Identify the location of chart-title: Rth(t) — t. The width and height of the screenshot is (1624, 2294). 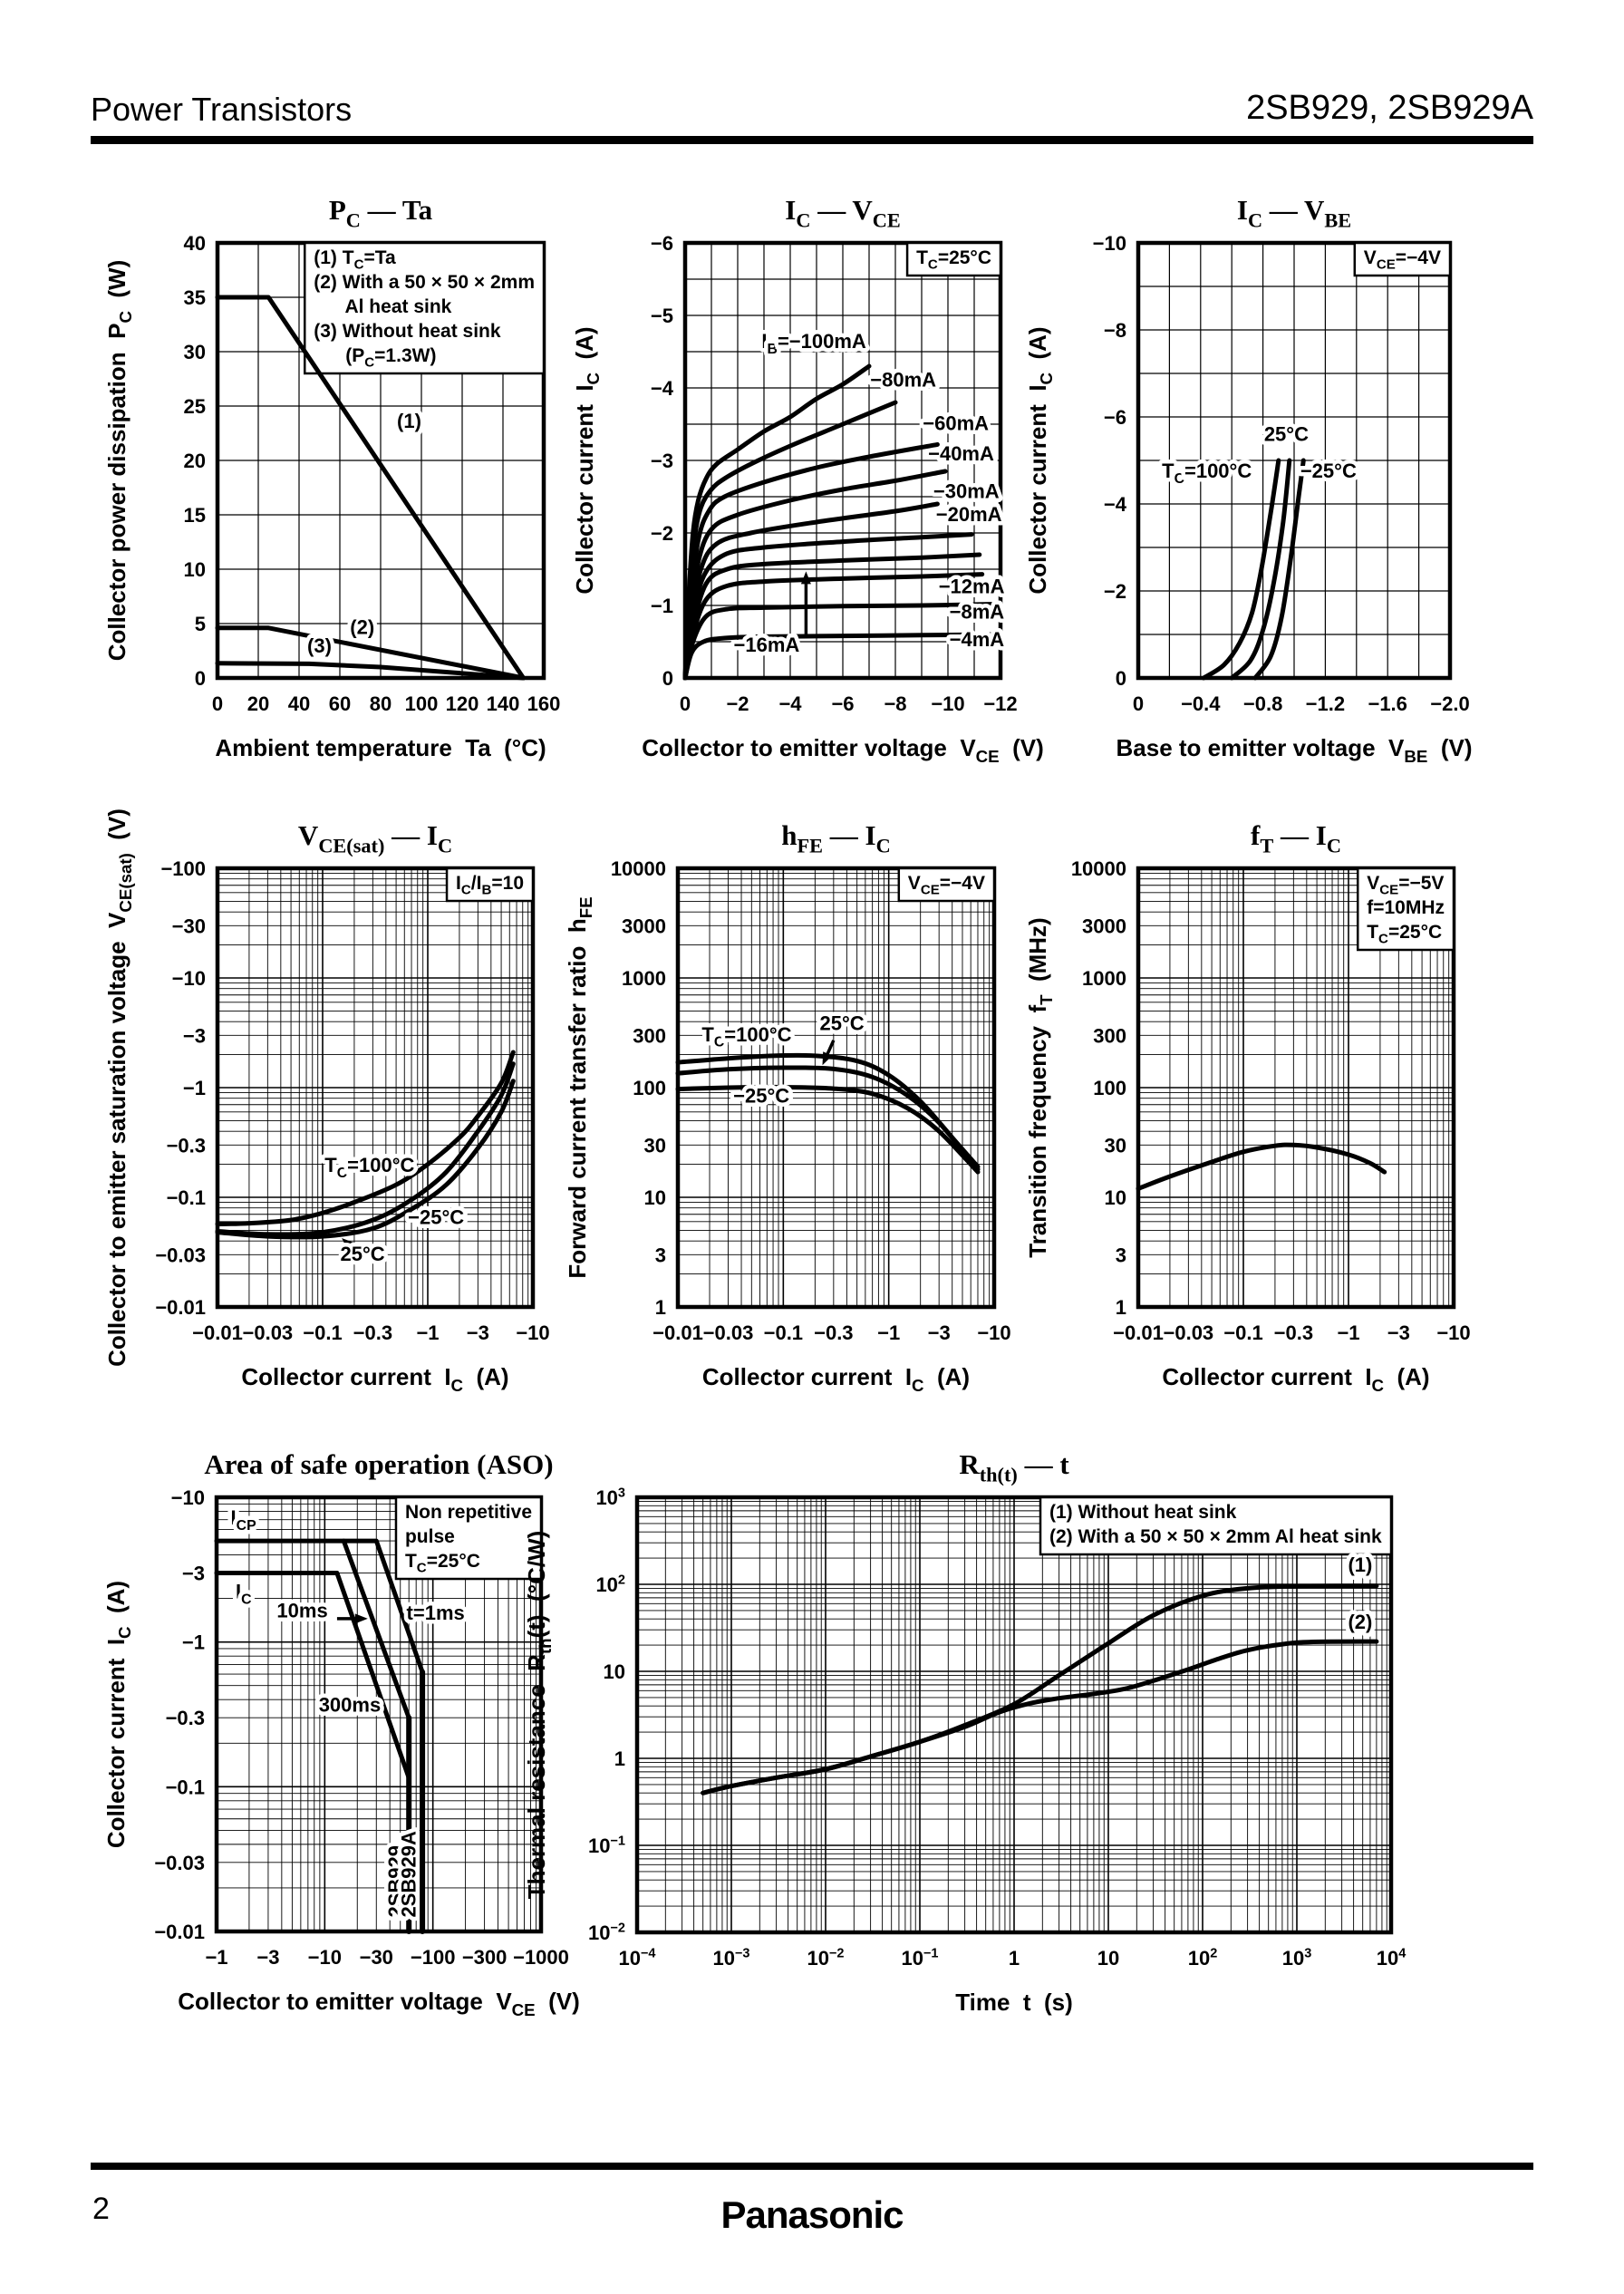
(1014, 1467).